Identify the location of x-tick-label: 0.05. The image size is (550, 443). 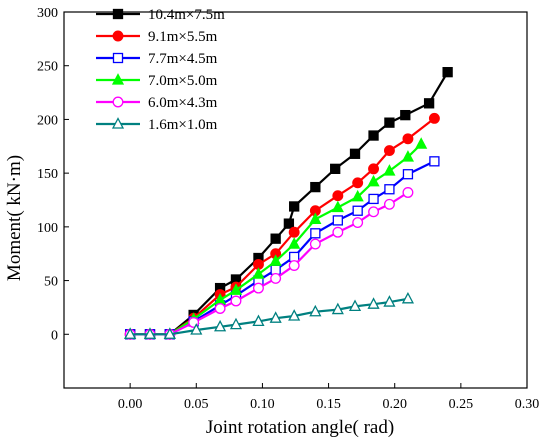
(196, 404).